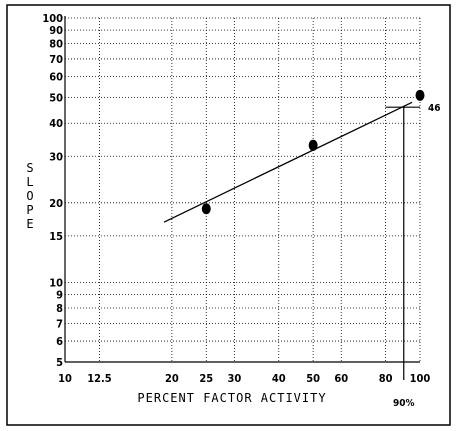  What do you see at coordinates (313, 152) in the screenshot?
I see `data-points` at bounding box center [313, 152].